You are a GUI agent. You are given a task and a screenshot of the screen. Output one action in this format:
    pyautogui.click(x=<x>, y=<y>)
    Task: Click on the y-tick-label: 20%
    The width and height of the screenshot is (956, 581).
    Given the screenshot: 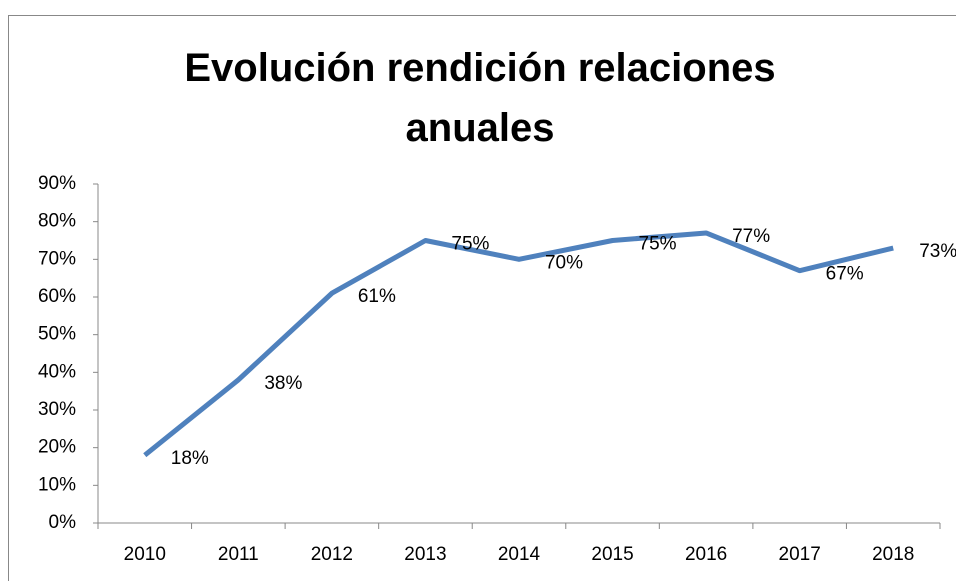 What is the action you would take?
    pyautogui.click(x=57, y=447)
    